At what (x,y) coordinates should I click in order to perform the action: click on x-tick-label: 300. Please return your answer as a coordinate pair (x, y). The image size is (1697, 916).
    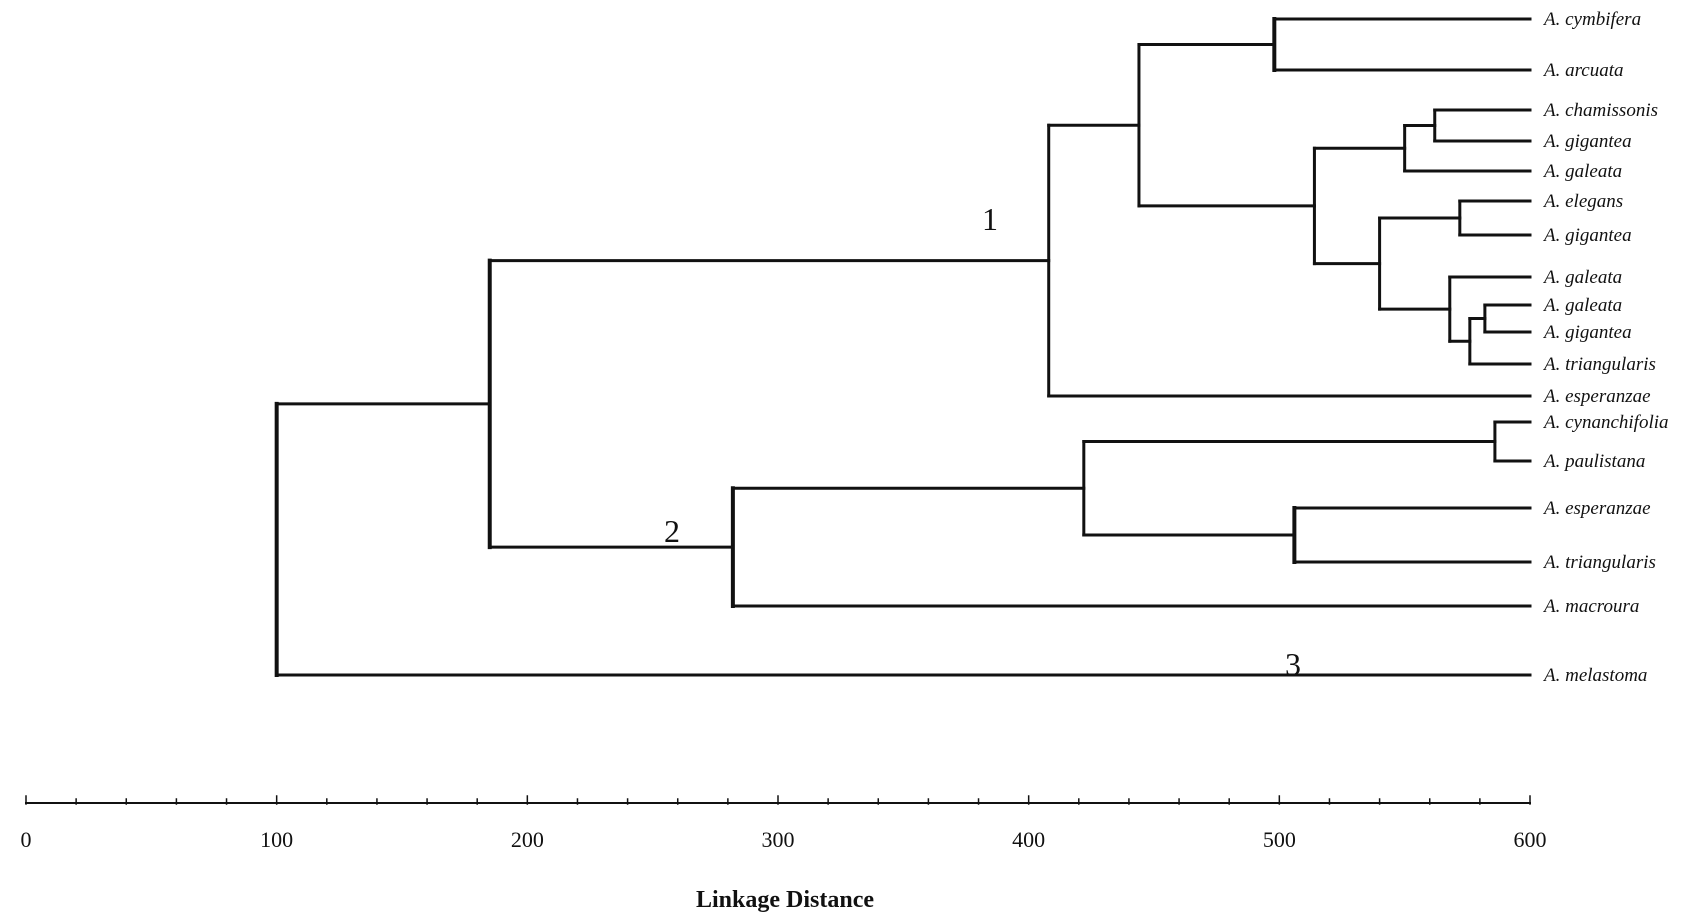
    Looking at the image, I should click on (778, 839).